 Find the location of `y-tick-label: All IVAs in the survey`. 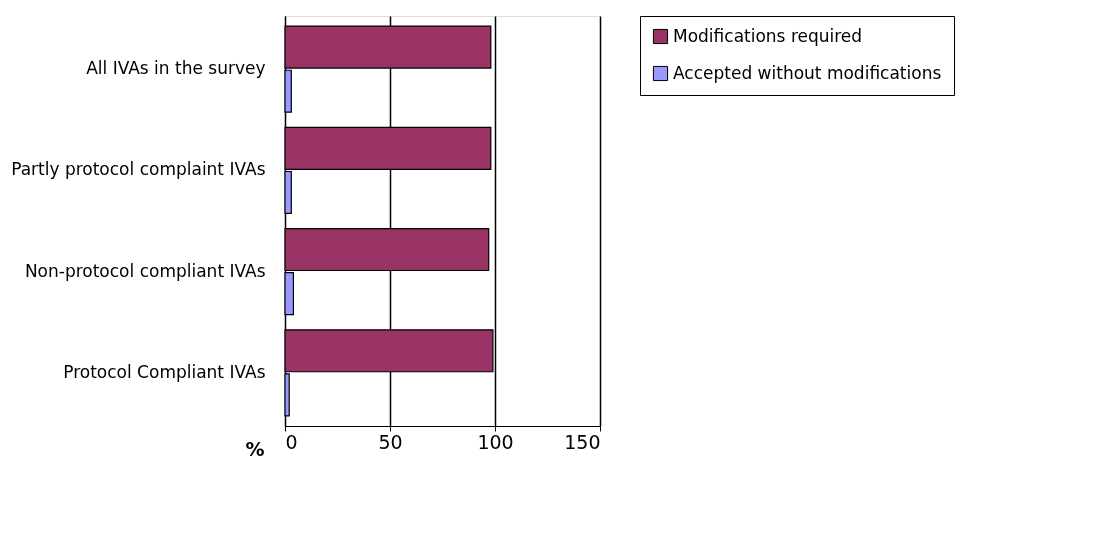

y-tick-label: All IVAs in the survey is located at coordinates (176, 68).